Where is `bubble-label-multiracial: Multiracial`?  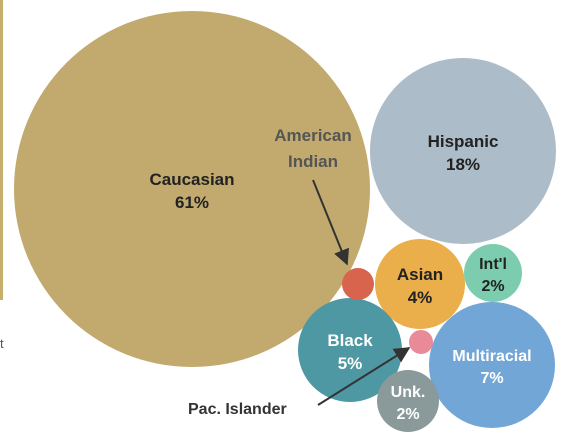
bubble-label-multiracial: Multiracial is located at coordinates (491, 356).